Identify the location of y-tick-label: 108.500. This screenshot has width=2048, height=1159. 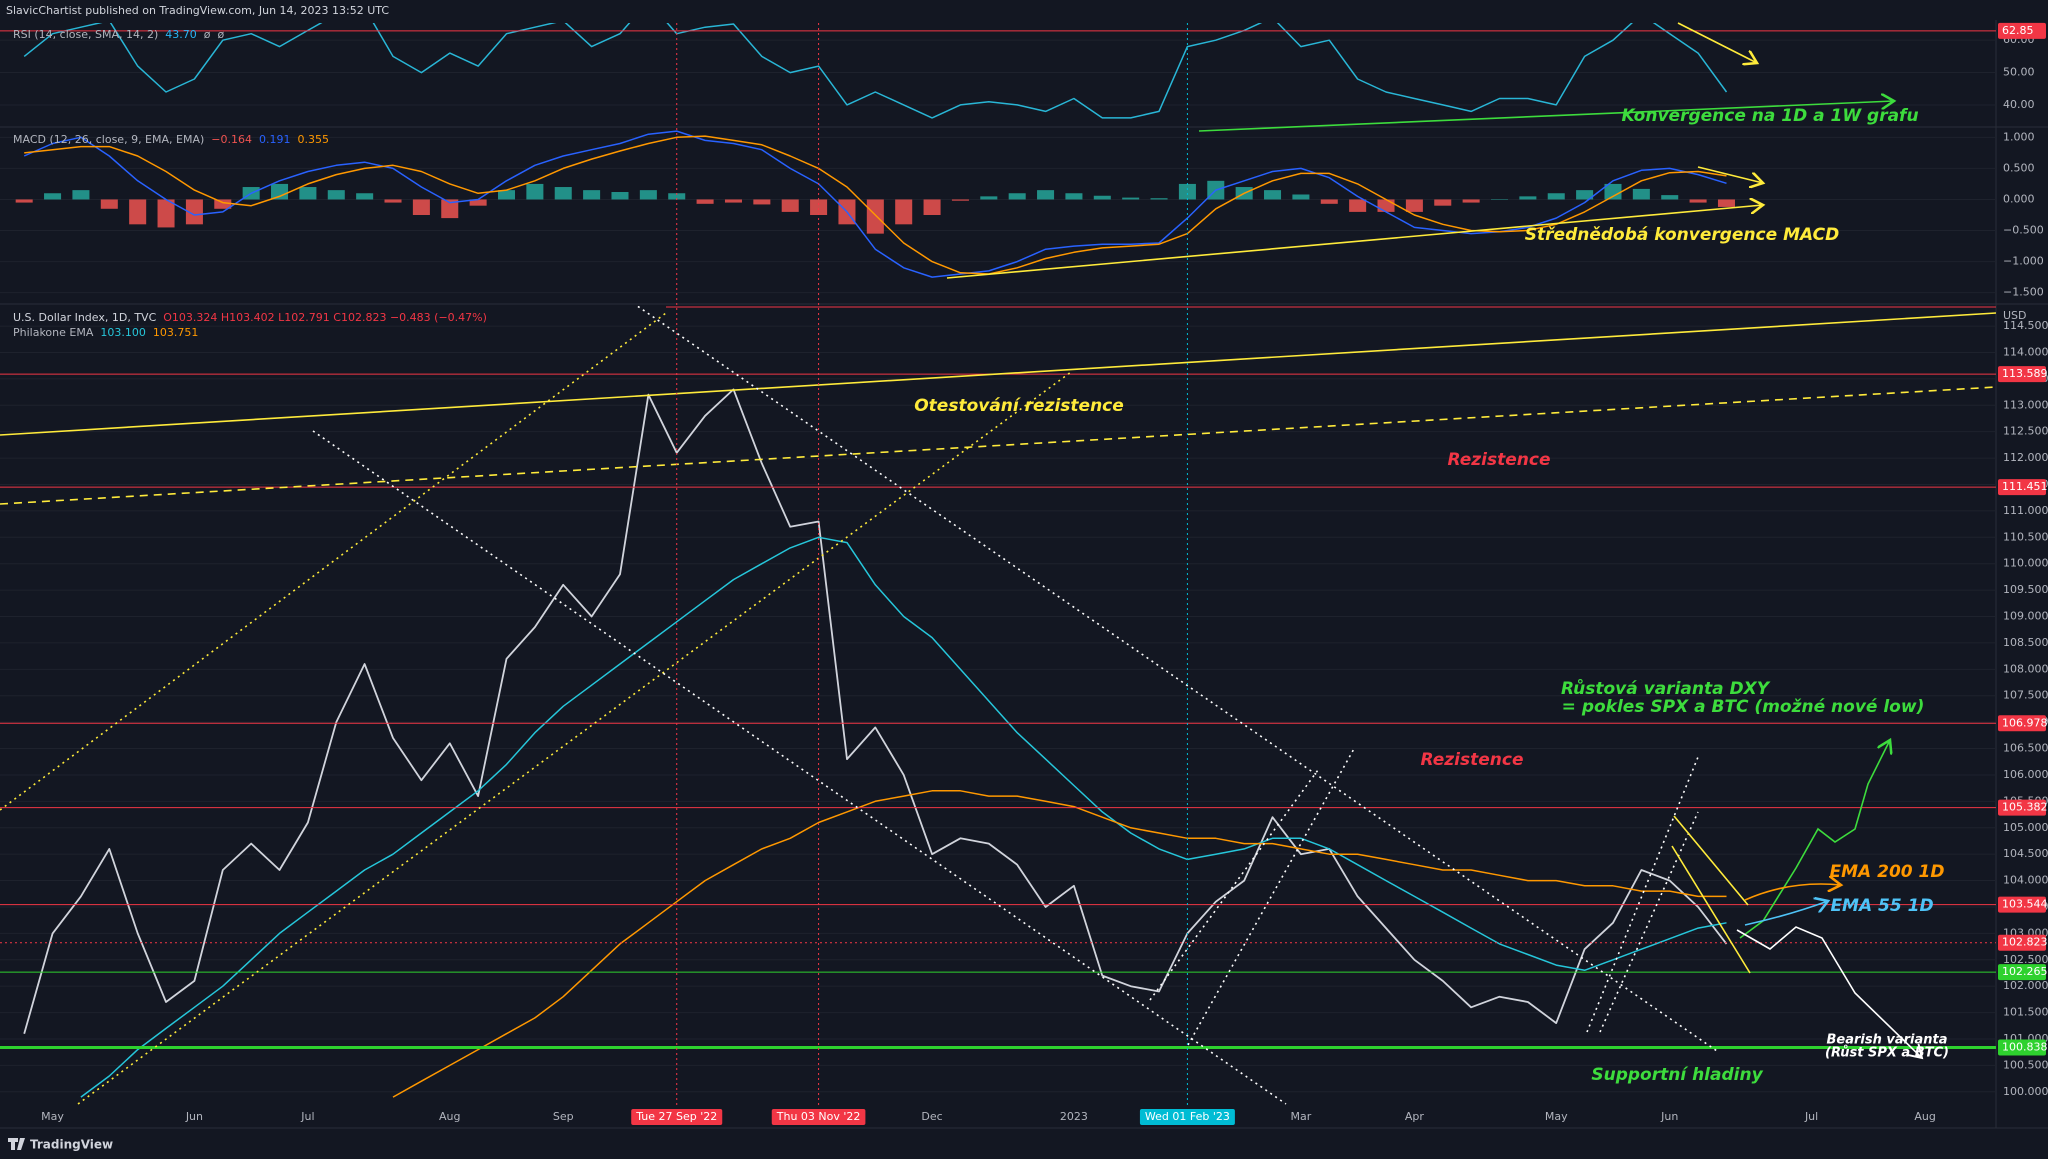
(2025, 642).